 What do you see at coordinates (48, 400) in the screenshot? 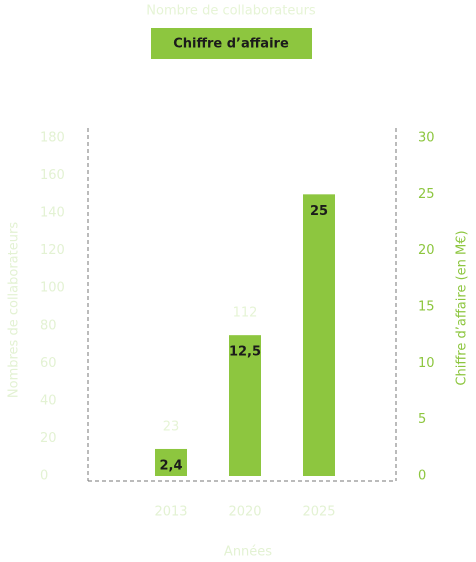
I see `y-tick-label: 40` at bounding box center [48, 400].